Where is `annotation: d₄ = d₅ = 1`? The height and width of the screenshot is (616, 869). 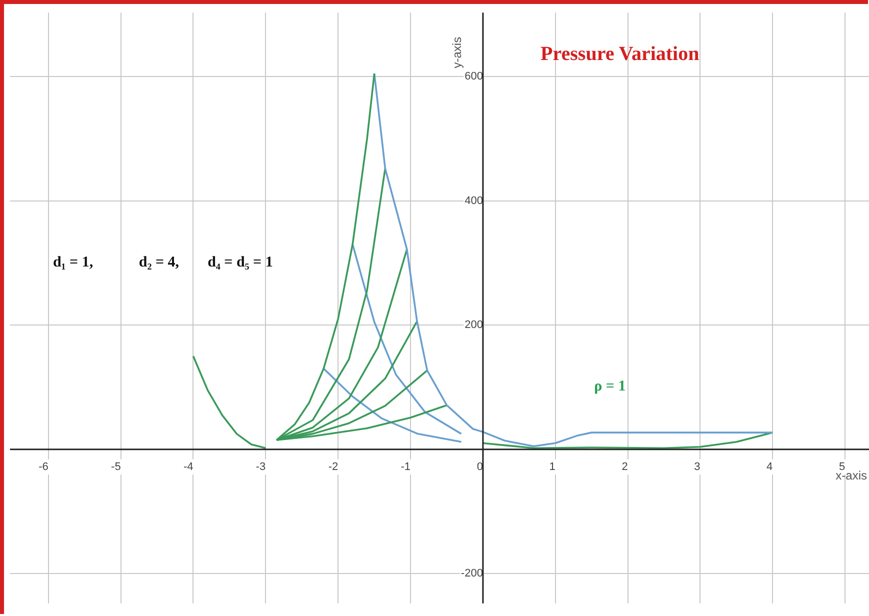
annotation: d₄ = d₅ = 1 is located at coordinates (240, 262).